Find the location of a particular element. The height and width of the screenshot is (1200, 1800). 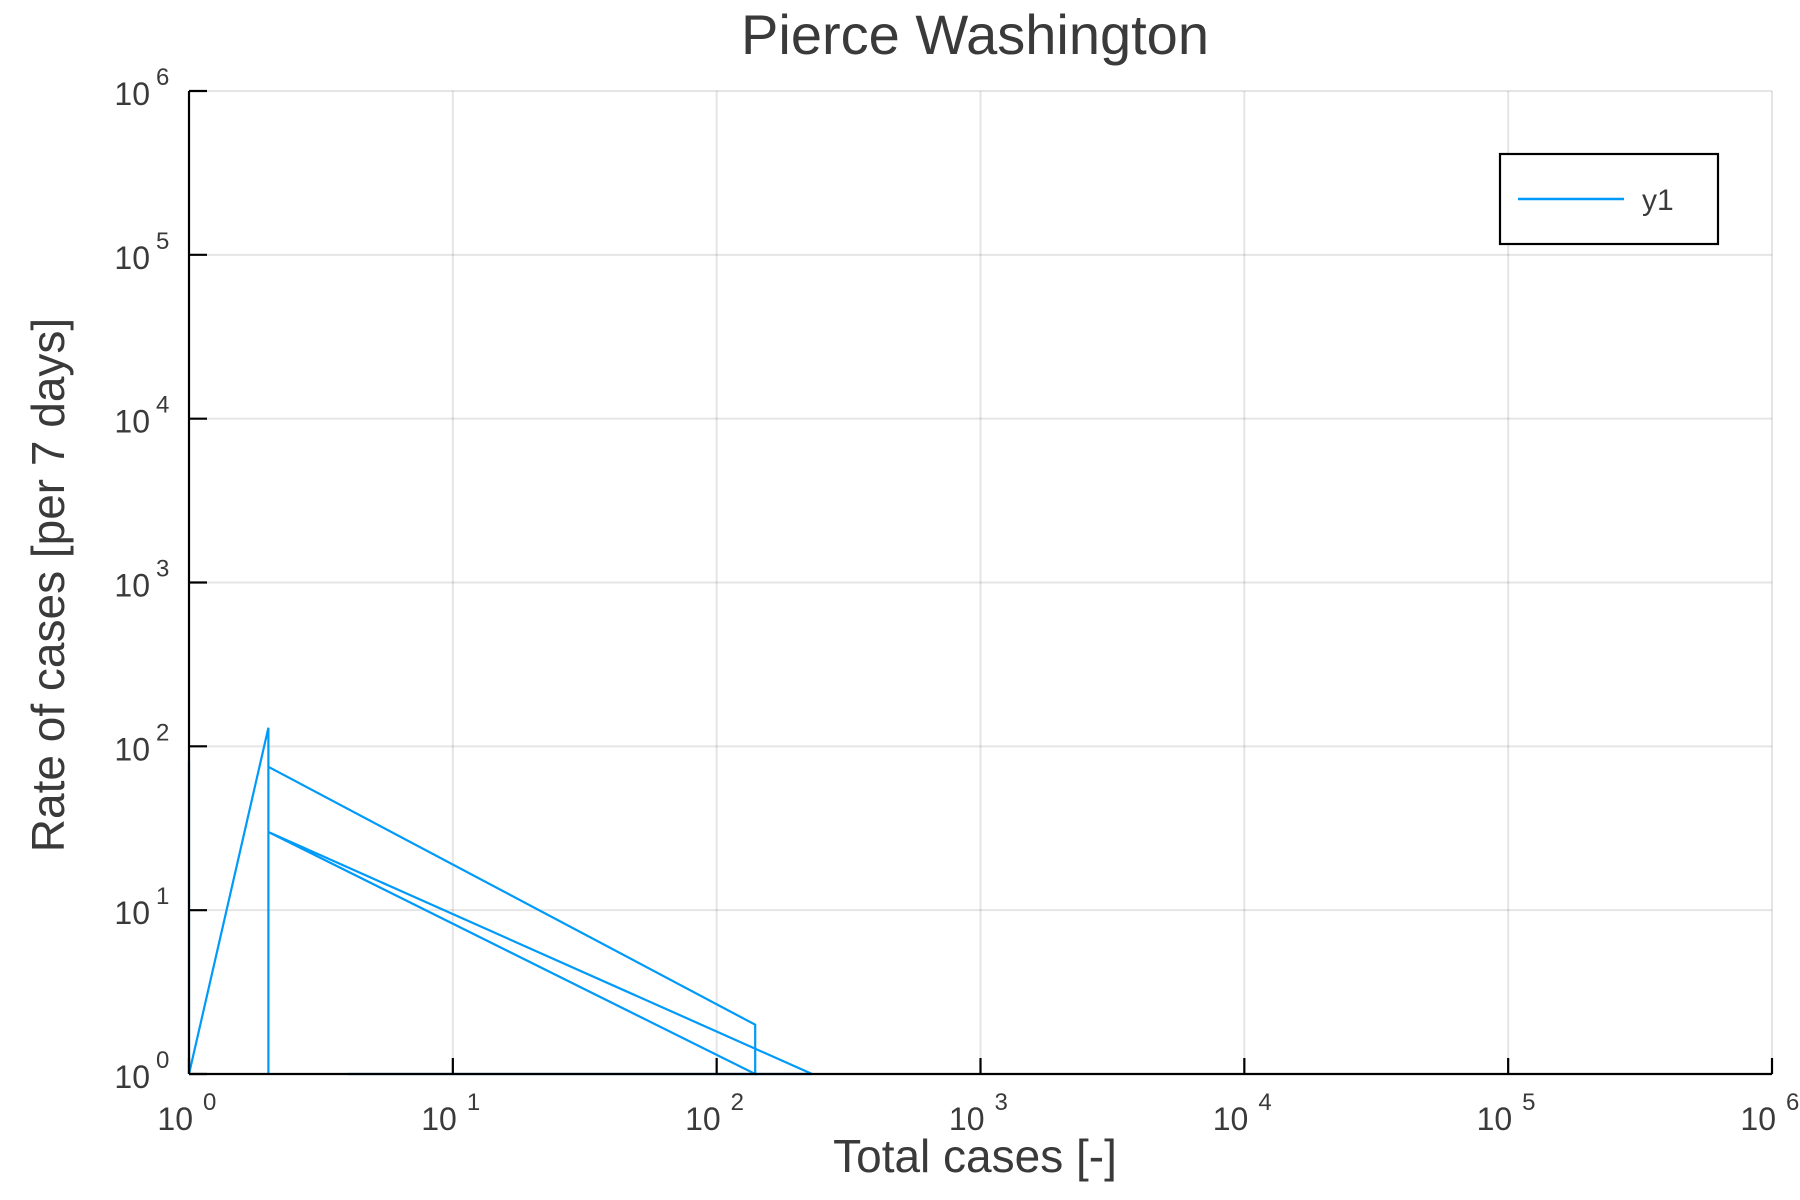

x-tick-label: 10 1 is located at coordinates (450, 1113).